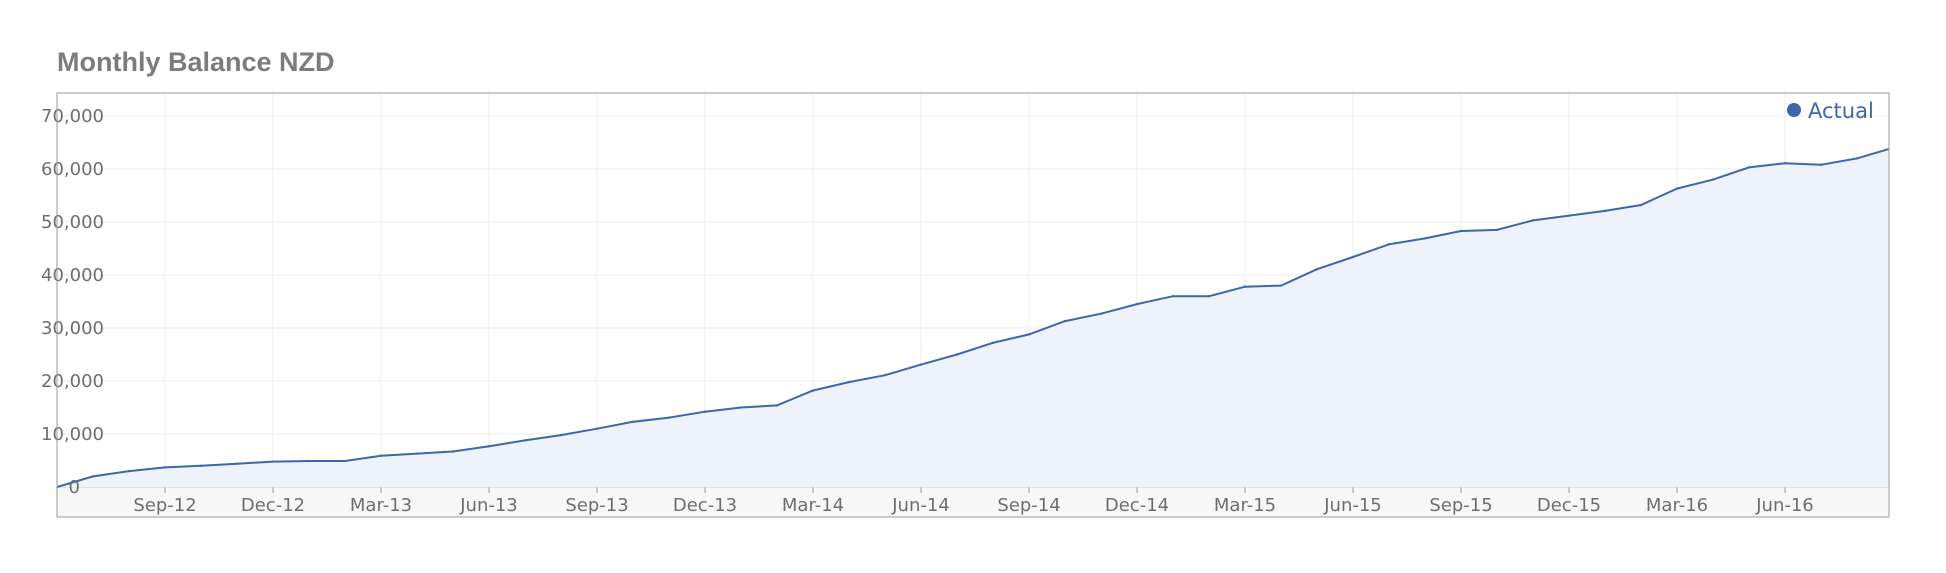  I want to click on y-tick-label: 0, so click(74, 487).